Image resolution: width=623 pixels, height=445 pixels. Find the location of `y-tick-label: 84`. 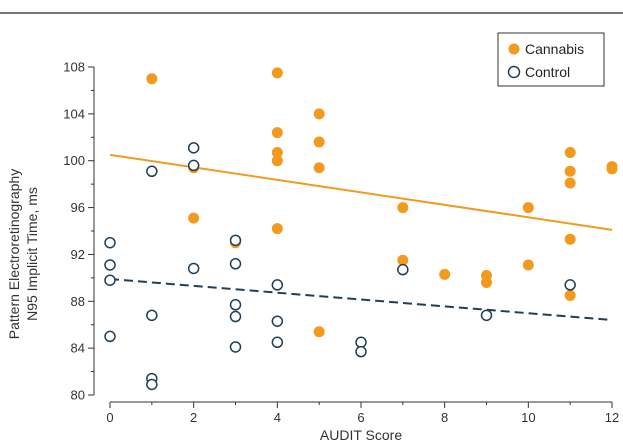

y-tick-label: 84 is located at coordinates (78, 348).